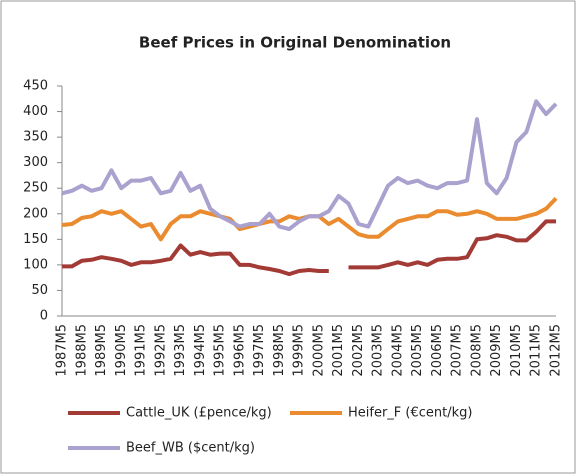 The width and height of the screenshot is (577, 475). Describe the element at coordinates (200, 350) in the screenshot. I see `x-tick-label: 1994M5` at that location.